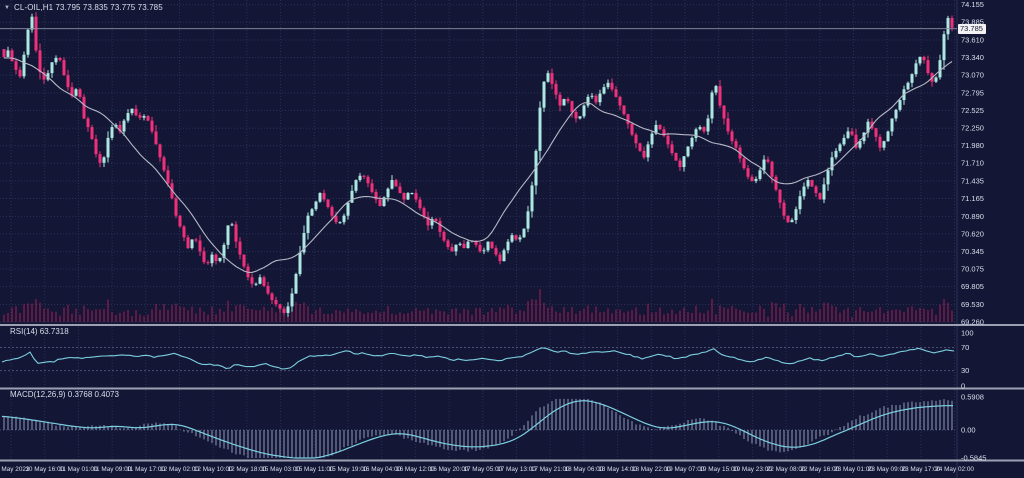  What do you see at coordinates (7, 7) in the screenshot?
I see `collapse-arrow-icon: ▼` at bounding box center [7, 7].